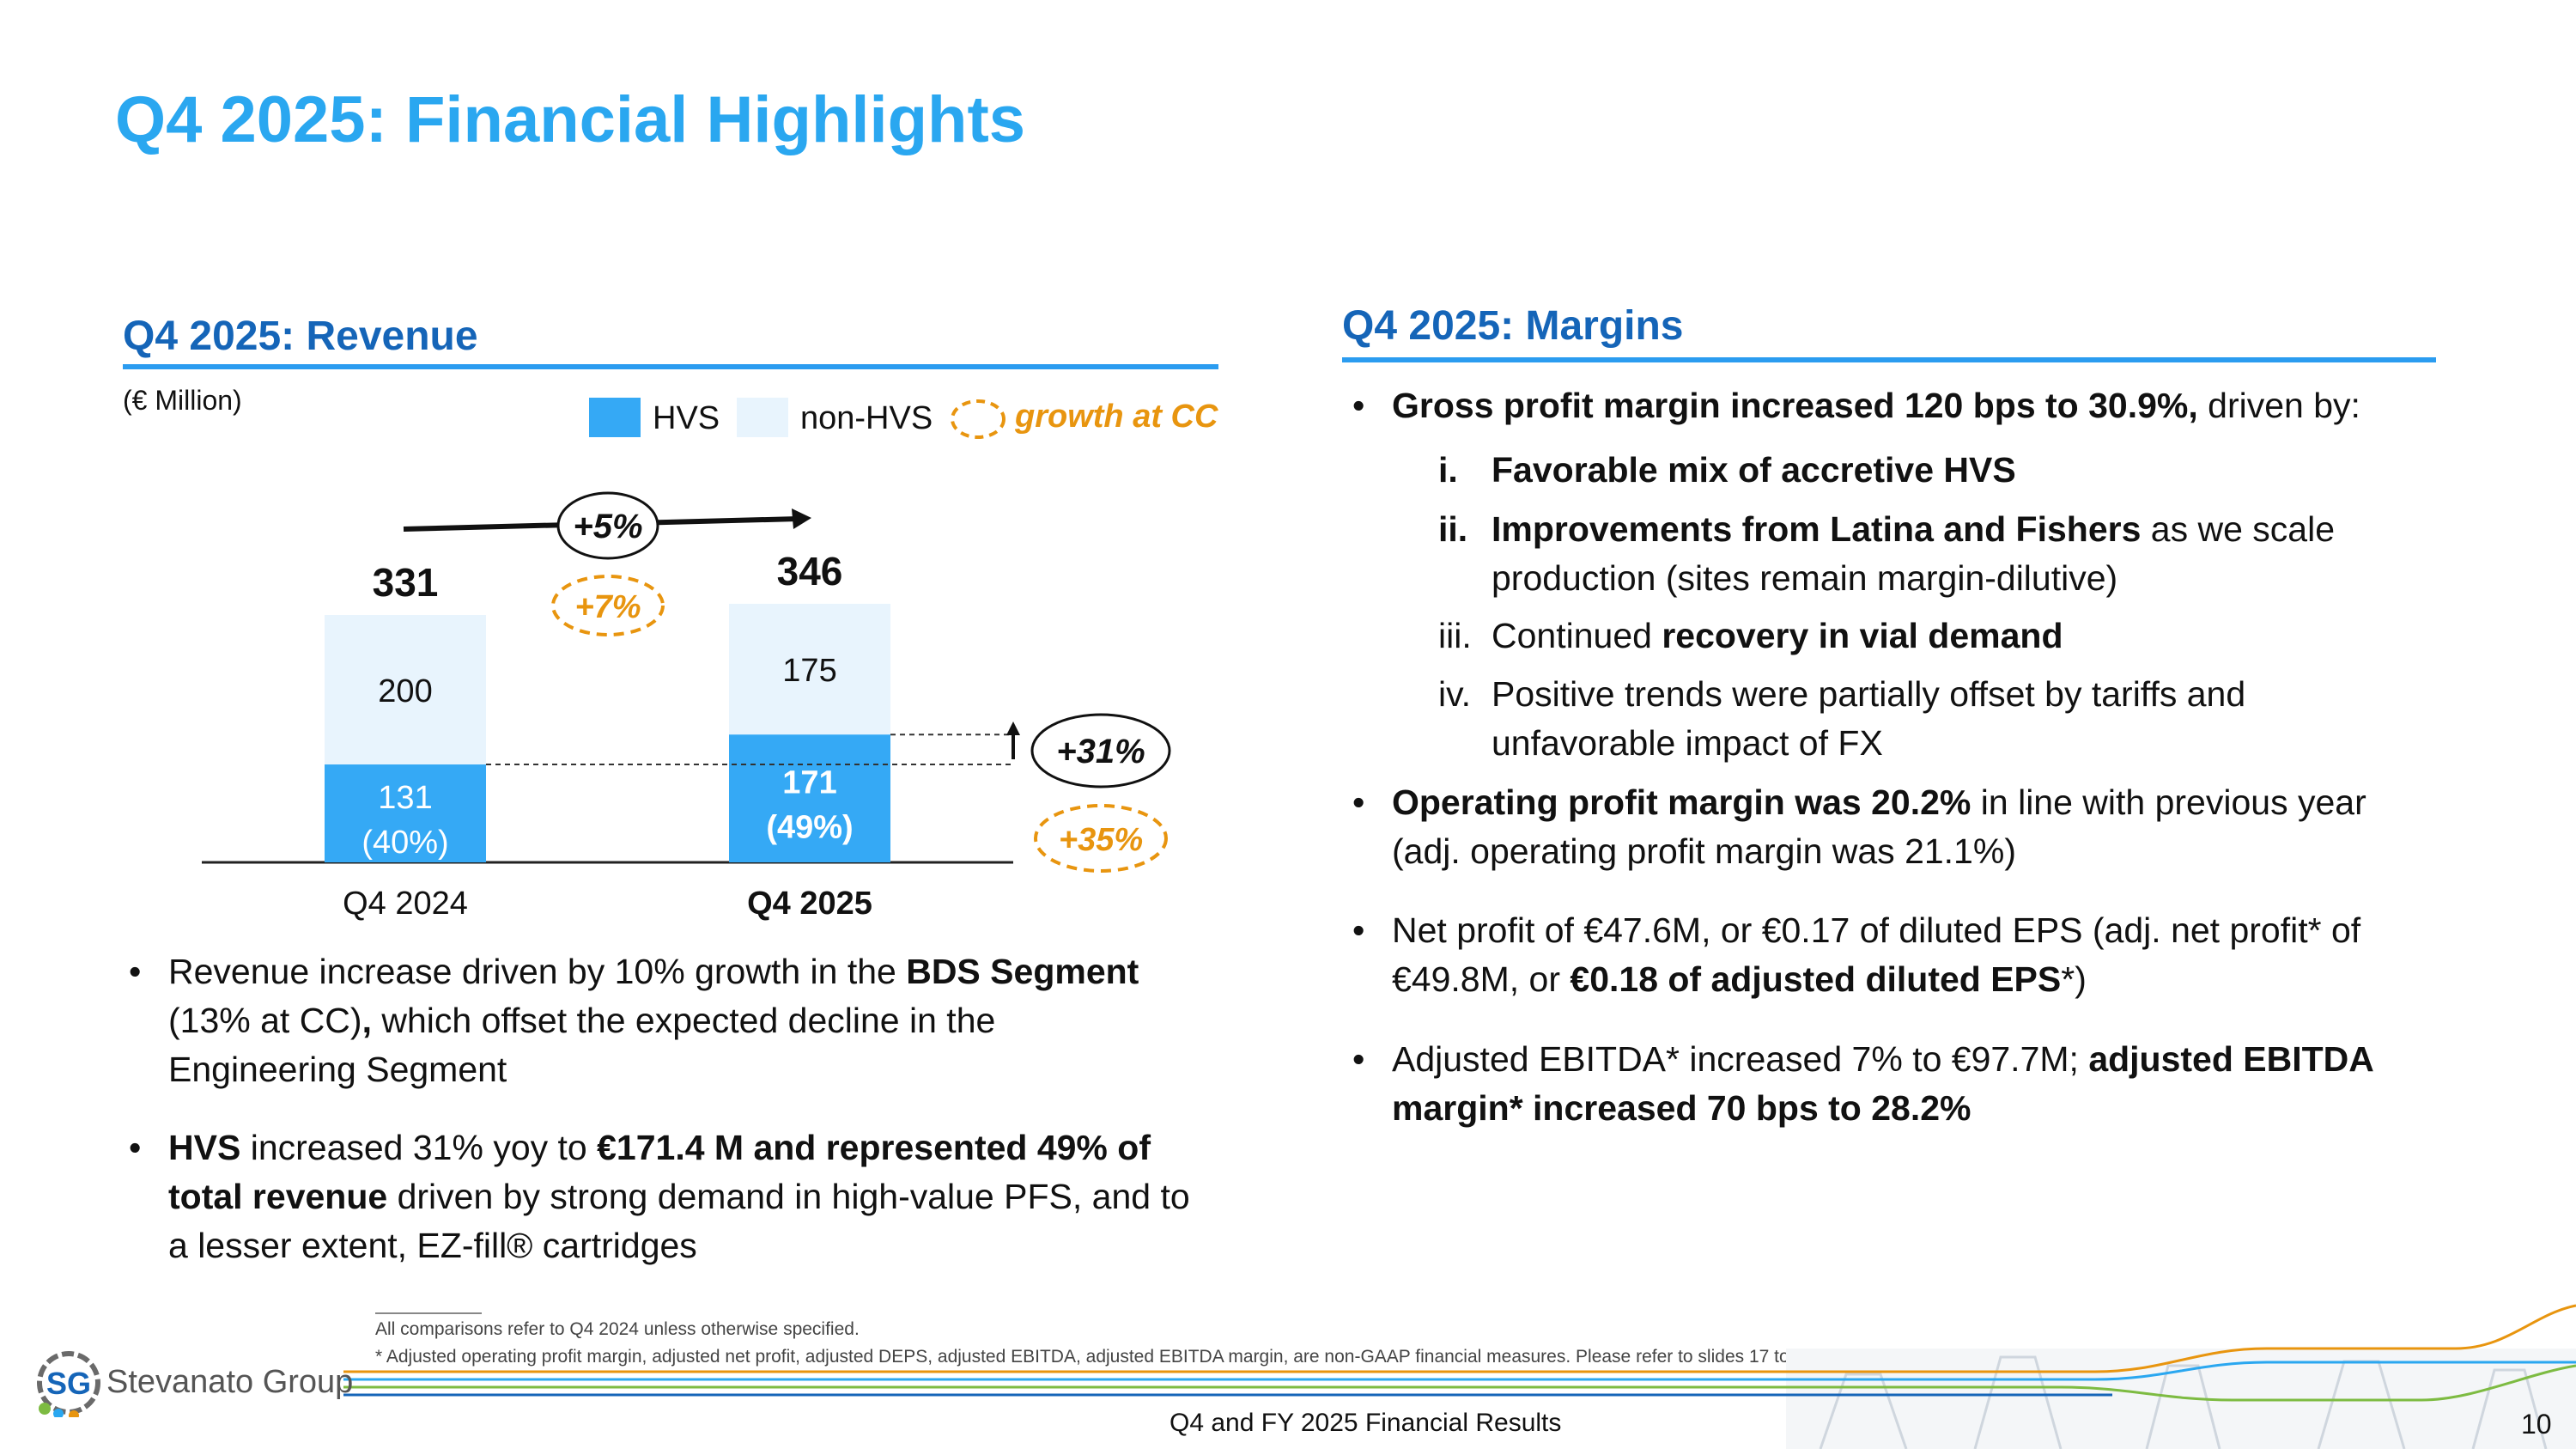 Image resolution: width=2576 pixels, height=1449 pixels. What do you see at coordinates (230, 1382) in the screenshot?
I see `company-name: Stevanato Group` at bounding box center [230, 1382].